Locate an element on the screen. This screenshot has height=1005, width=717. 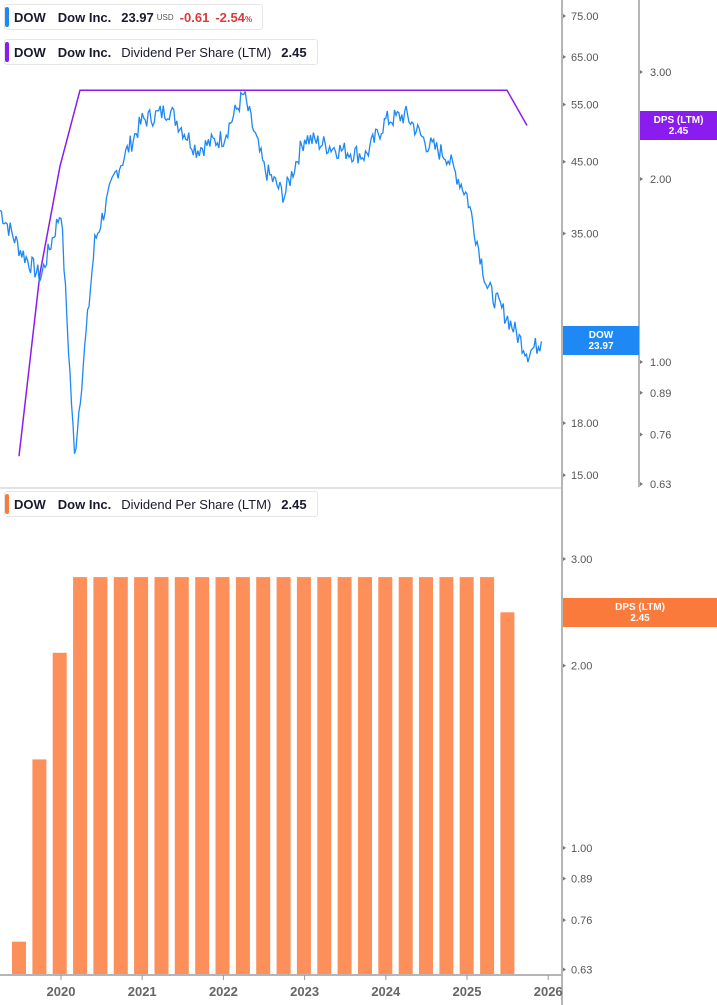
legend-price-change-pct: -2.54% is located at coordinates (234, 17).